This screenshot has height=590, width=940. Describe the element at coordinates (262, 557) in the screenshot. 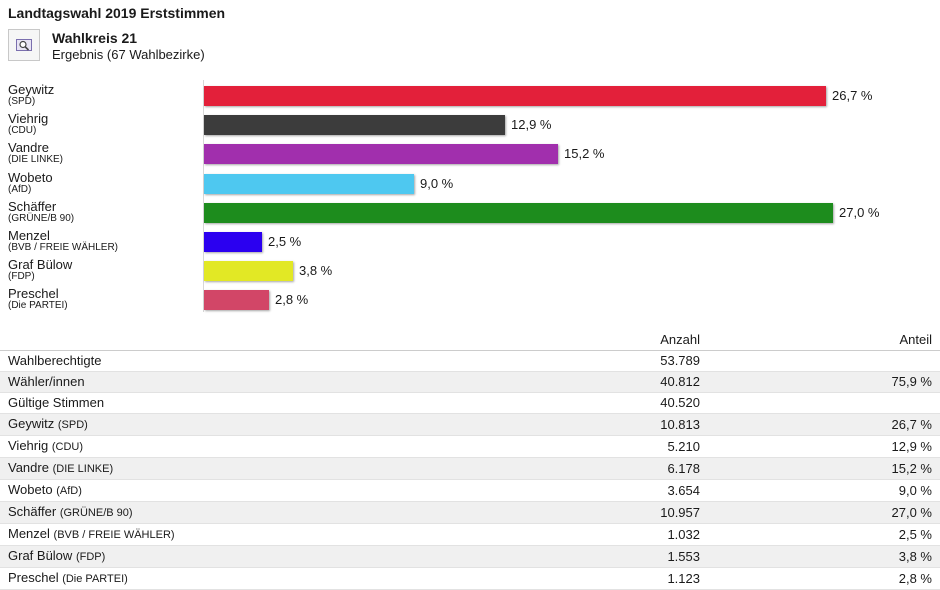

I see `row-name-cell: Graf Bülow (FDP)` at that location.